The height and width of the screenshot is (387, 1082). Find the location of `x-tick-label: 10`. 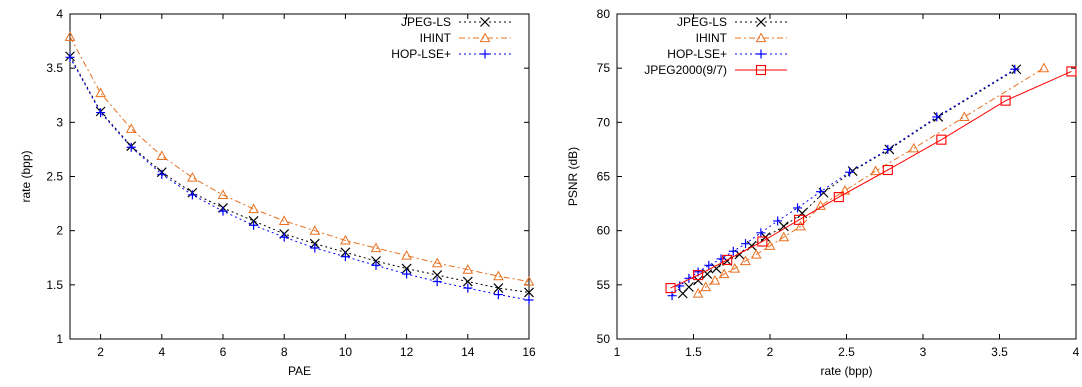

x-tick-label: 10 is located at coordinates (346, 352).